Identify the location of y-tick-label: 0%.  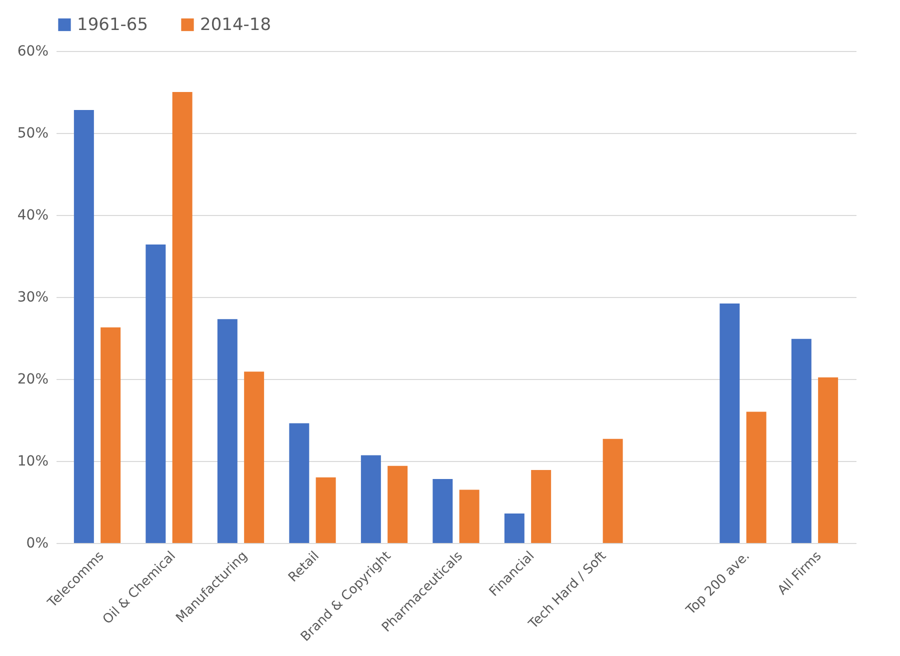
(37, 544).